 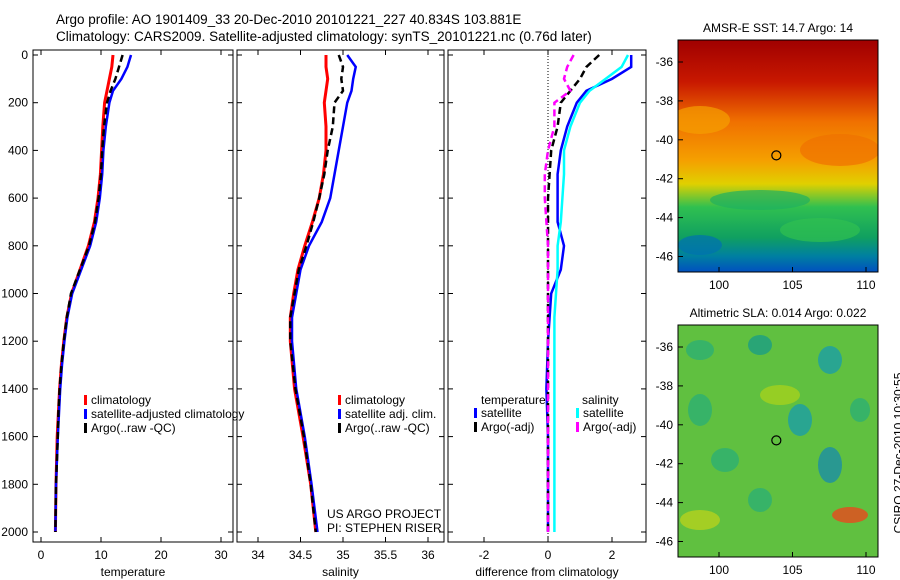 What do you see at coordinates (18, 198) in the screenshot?
I see `y-tick-label: 600` at bounding box center [18, 198].